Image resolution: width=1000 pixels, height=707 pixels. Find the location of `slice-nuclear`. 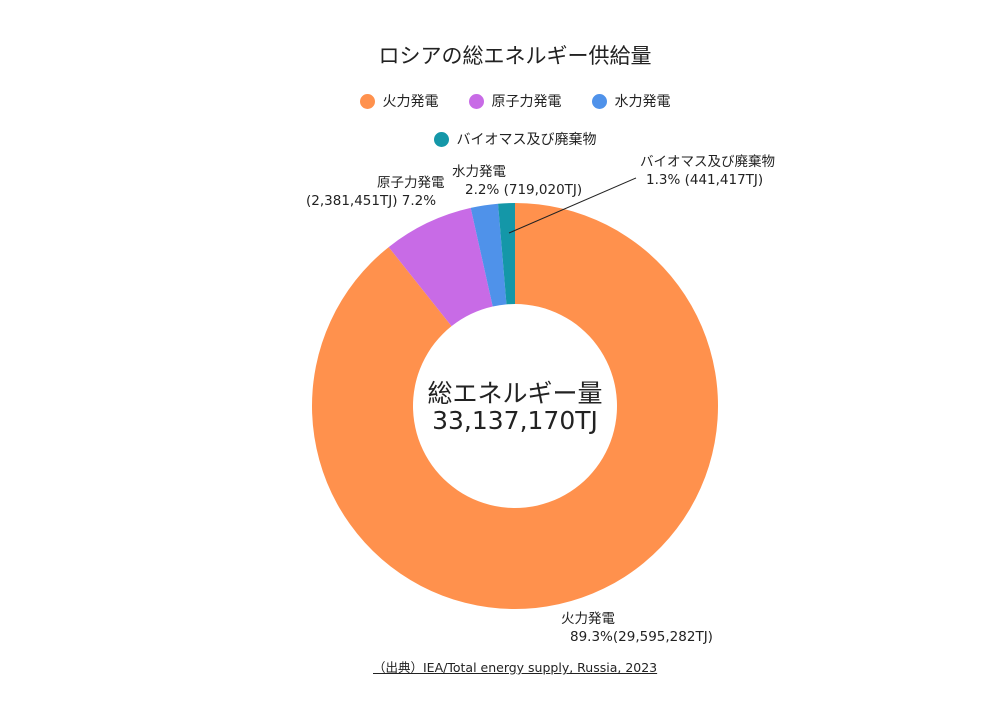

slice-nuclear is located at coordinates (440, 267).